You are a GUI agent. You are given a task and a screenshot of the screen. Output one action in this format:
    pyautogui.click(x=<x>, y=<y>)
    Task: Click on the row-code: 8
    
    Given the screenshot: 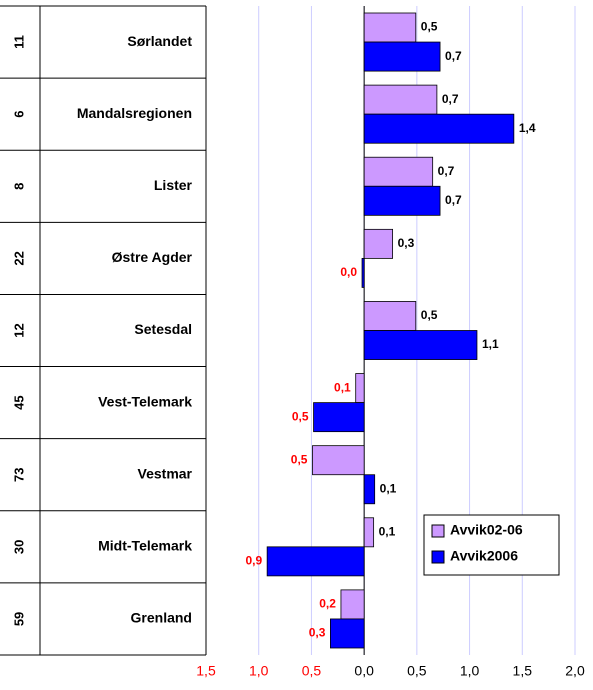 What is the action you would take?
    pyautogui.click(x=18, y=186)
    